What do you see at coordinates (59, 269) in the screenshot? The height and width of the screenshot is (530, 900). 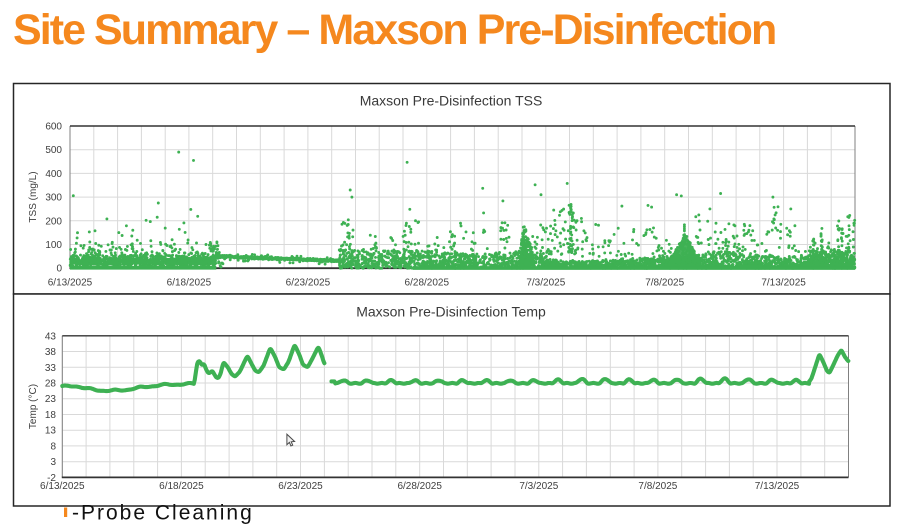 I see `svg-text: 0` at bounding box center [59, 269].